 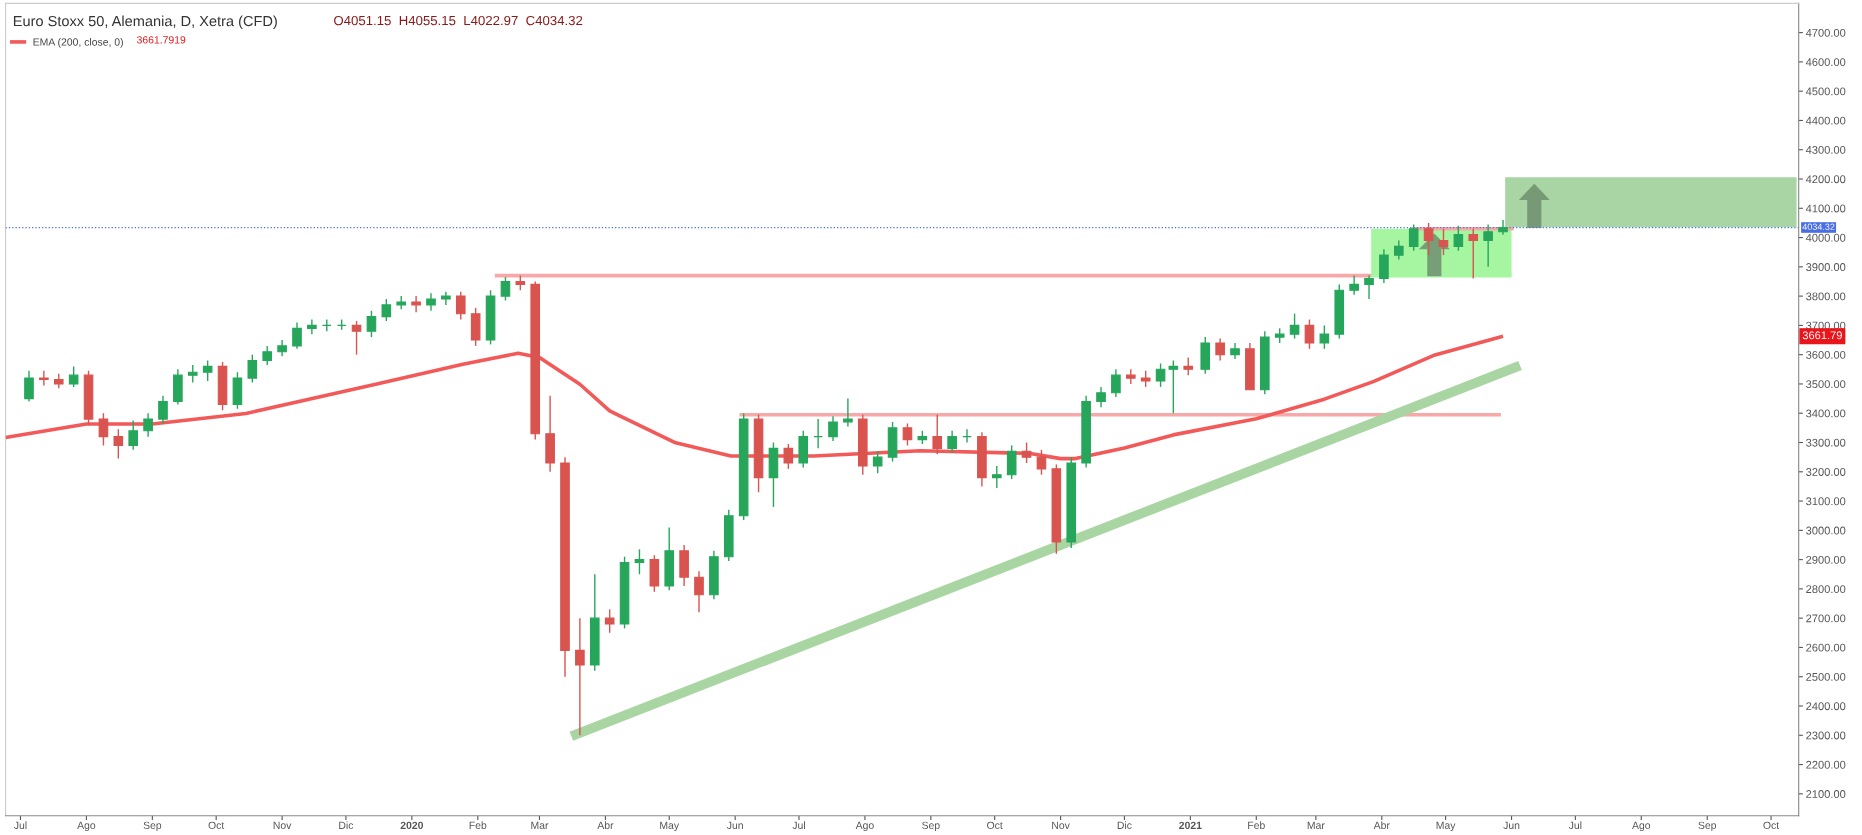 I want to click on y-tick-label: 2800.00, so click(x=1826, y=589).